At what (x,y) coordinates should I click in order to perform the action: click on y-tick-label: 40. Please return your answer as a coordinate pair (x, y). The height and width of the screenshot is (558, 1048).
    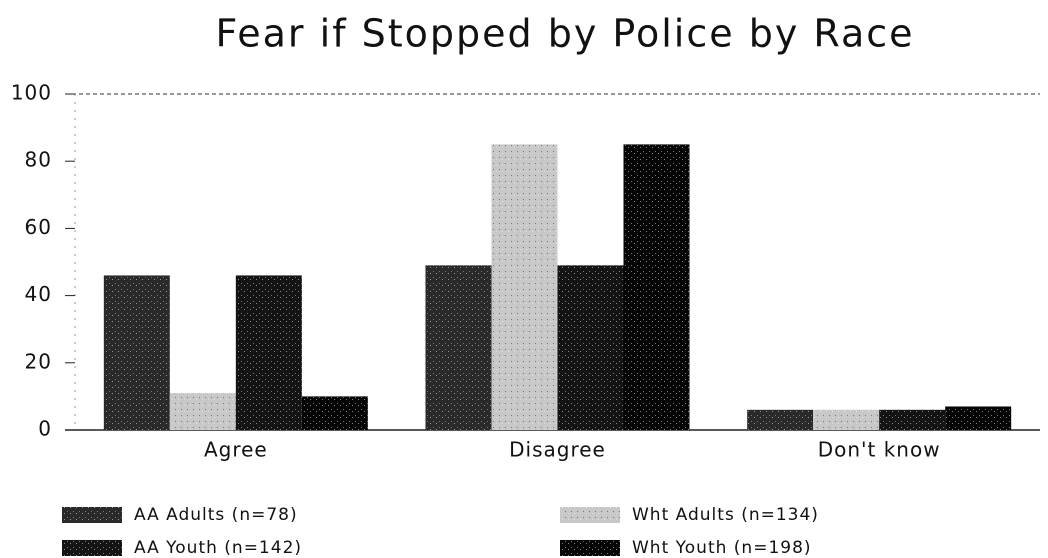
    Looking at the image, I should click on (38, 294).